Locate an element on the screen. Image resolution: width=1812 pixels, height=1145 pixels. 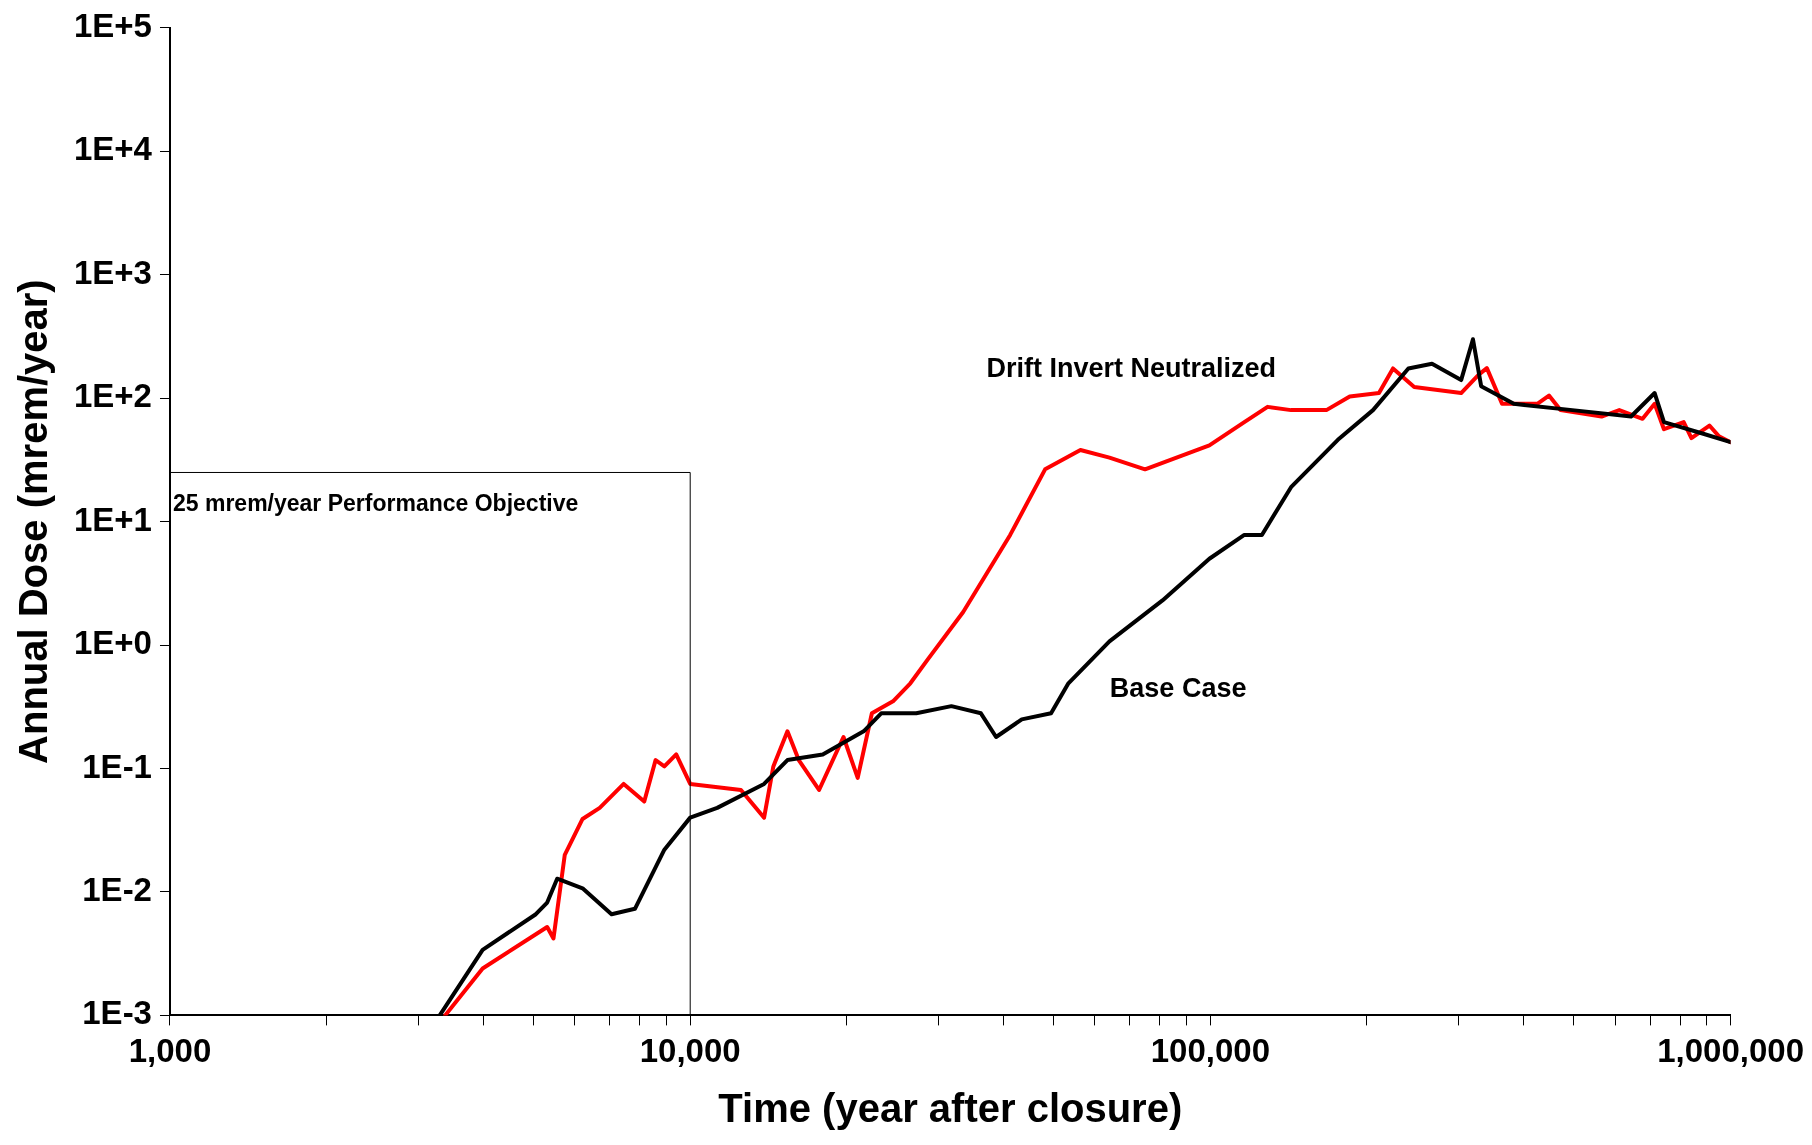
x-tick-label: 1,000 is located at coordinates (170, 1051).